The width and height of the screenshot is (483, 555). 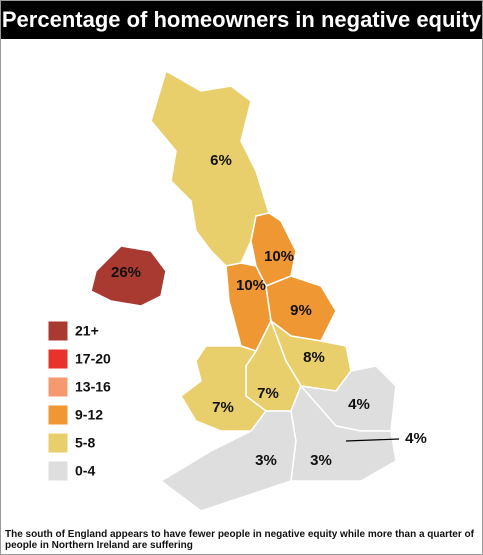 What do you see at coordinates (85, 471) in the screenshot?
I see `legend-label: 0-4` at bounding box center [85, 471].